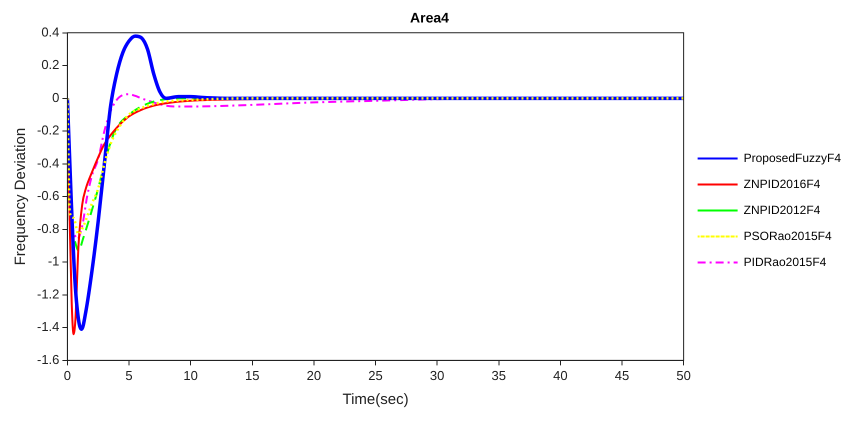 Image resolution: width=867 pixels, height=421 pixels. Describe the element at coordinates (793, 157) in the screenshot. I see `legend-label: ProposedFuzzyF4` at that location.